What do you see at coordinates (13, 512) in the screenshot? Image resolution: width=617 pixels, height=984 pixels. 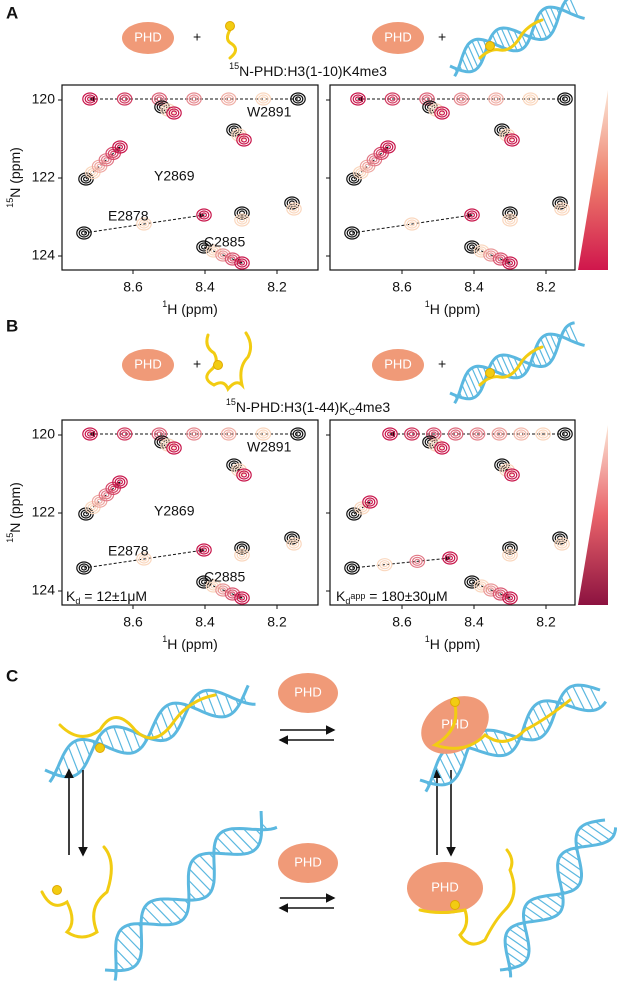 I see `y-axis-label: 15N (ppm)` at bounding box center [13, 512].